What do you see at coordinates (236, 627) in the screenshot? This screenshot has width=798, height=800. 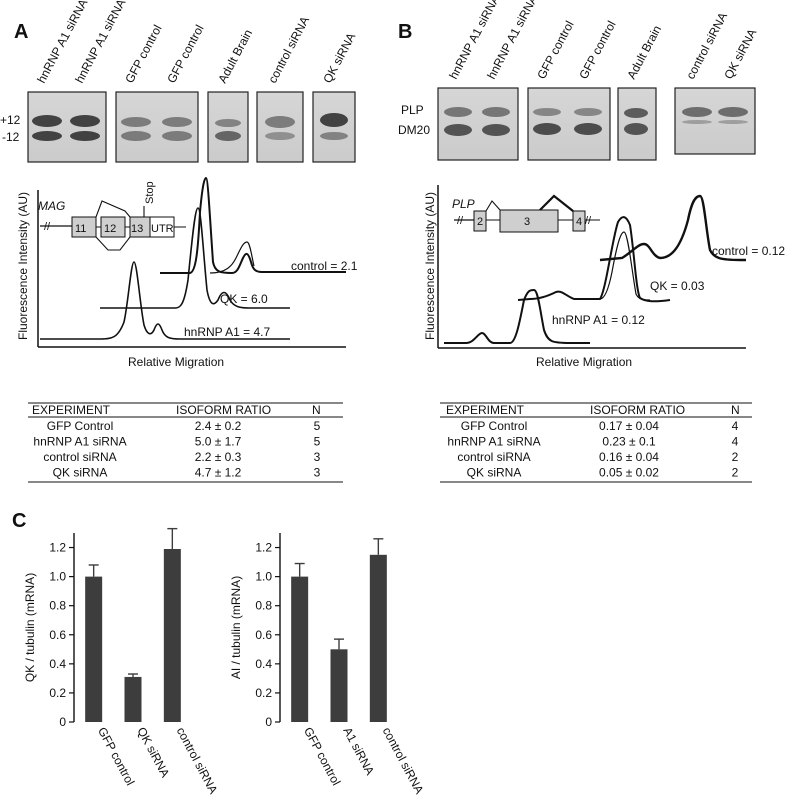 I see `y-axis-label: AI / tubulin (mRNA)` at bounding box center [236, 627].